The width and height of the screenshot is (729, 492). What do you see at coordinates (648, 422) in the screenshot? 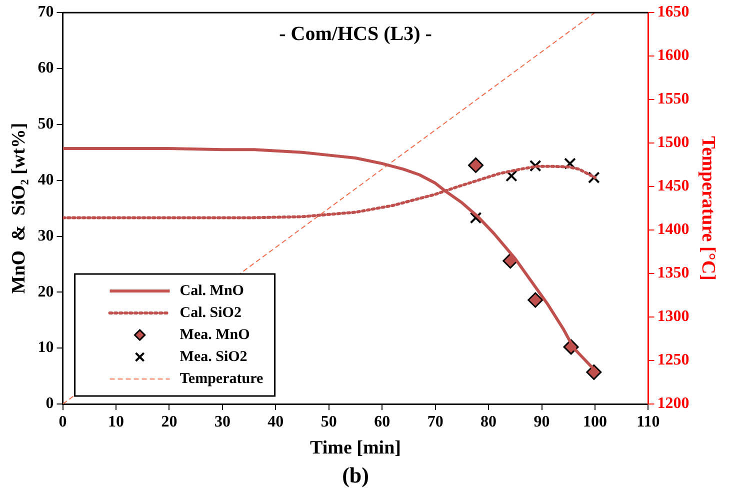
I see `x-tick-label: 110` at bounding box center [648, 422].